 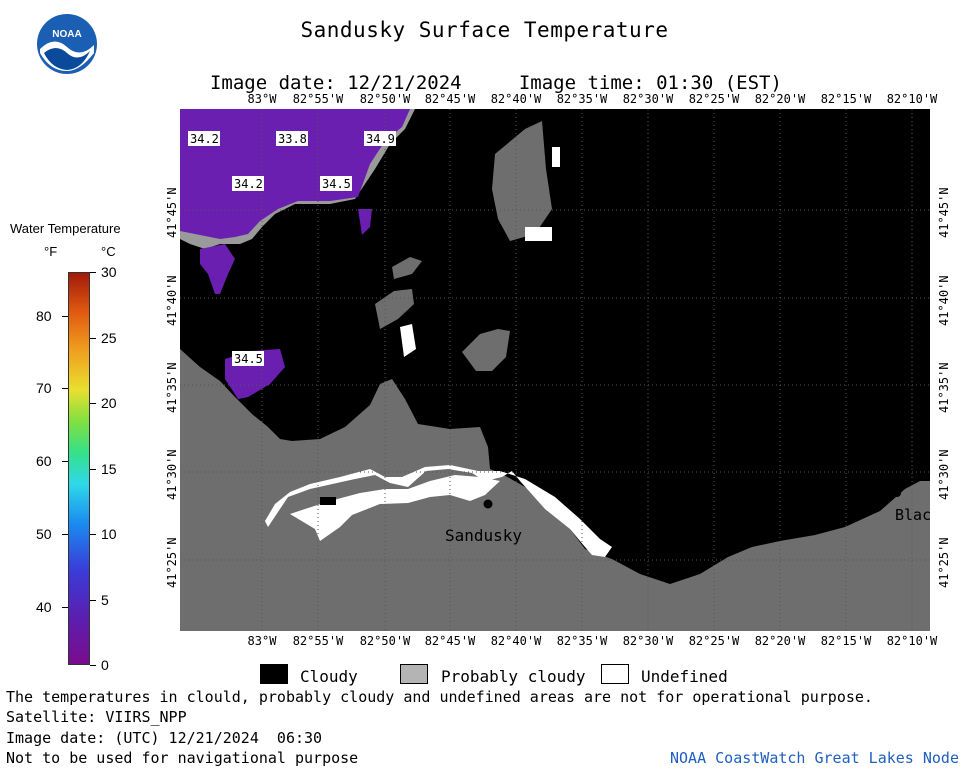 I want to click on latitude-tick-right: 41°40'N, so click(x=944, y=300).